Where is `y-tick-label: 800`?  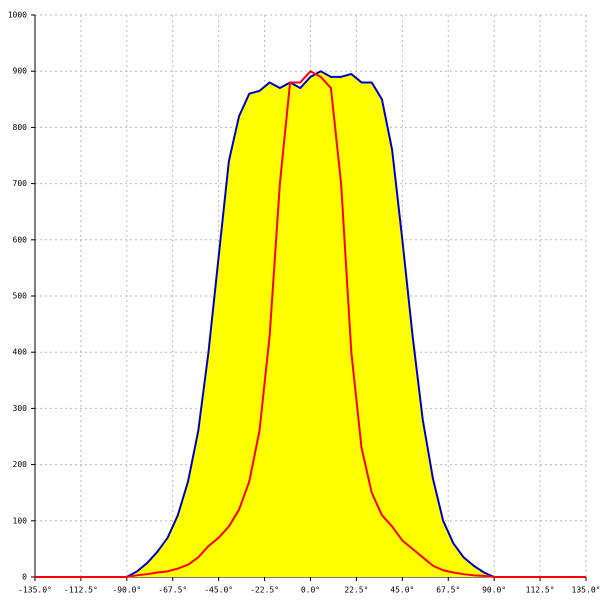
y-tick-label: 800 is located at coordinates (20, 127).